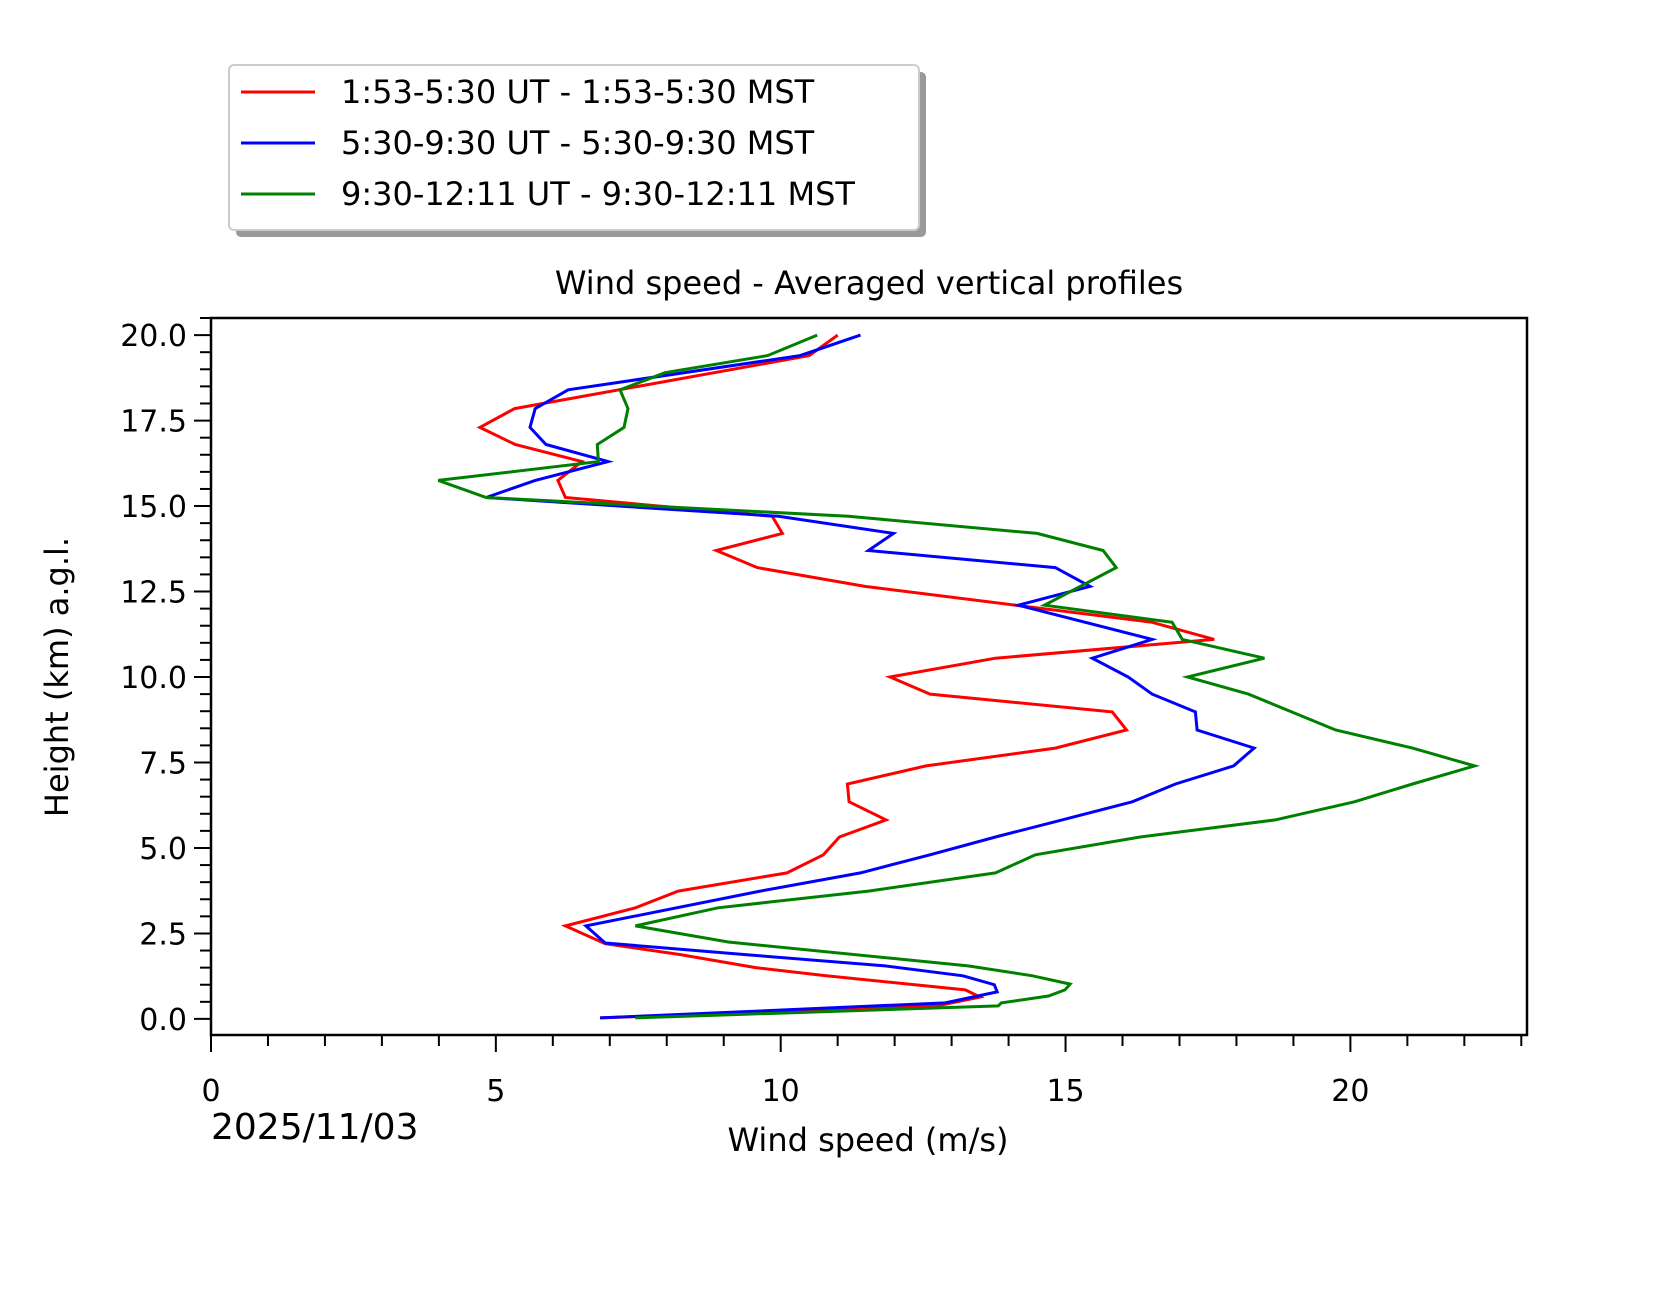  Describe the element at coordinates (163, 849) in the screenshot. I see `y-tick-label: 5.0` at that location.